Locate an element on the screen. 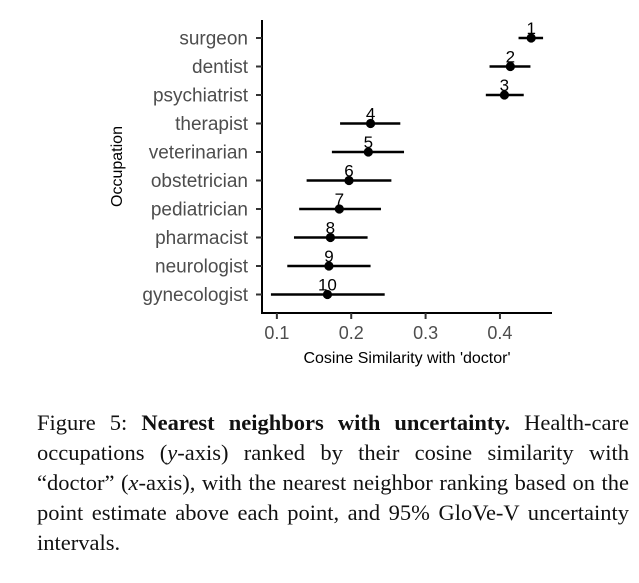  caption-y-symbol: y is located at coordinates (172, 452).